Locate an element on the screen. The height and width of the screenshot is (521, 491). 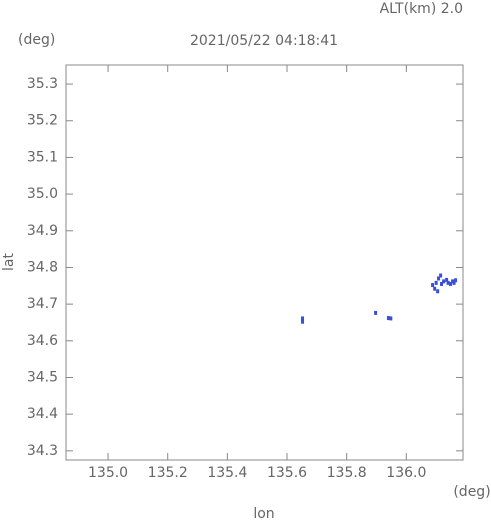
y-tick-label: 34.6 is located at coordinates (42, 341).